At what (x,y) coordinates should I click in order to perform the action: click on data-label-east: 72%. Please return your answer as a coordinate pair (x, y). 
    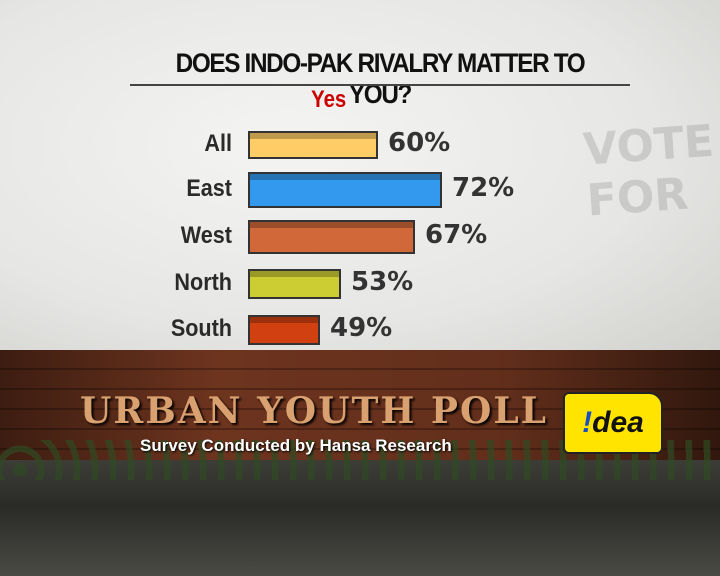
    Looking at the image, I should click on (483, 188).